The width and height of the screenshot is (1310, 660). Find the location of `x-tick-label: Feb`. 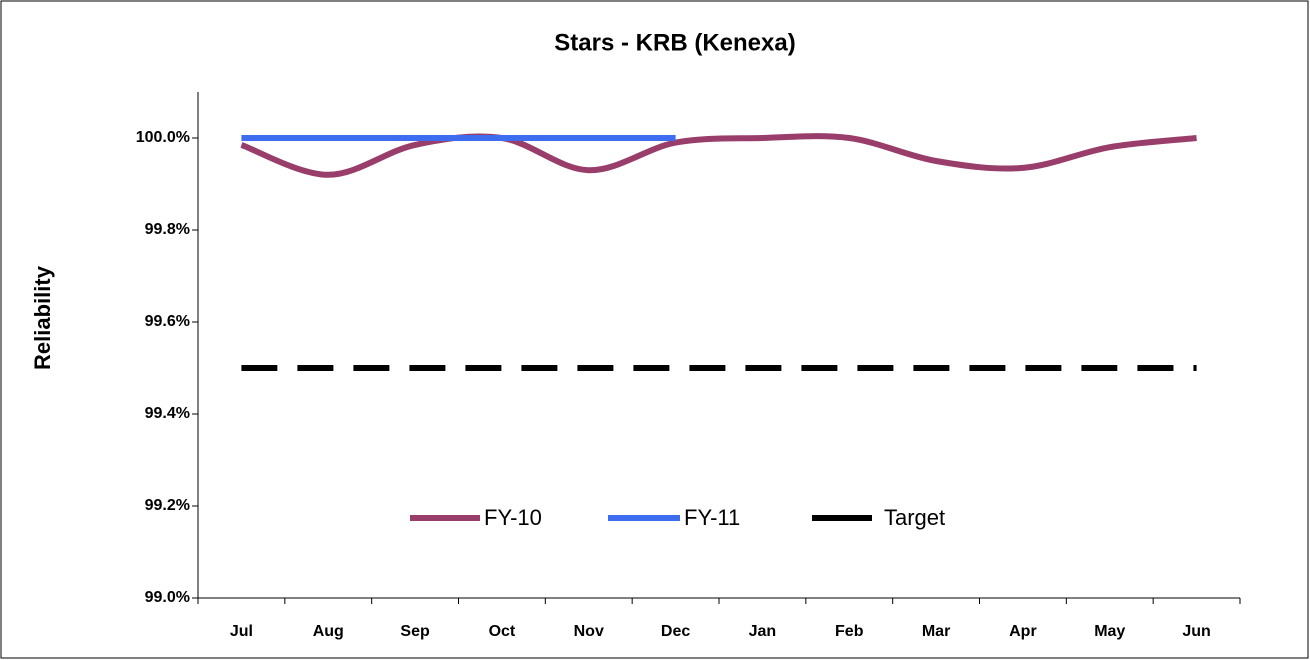

x-tick-label: Feb is located at coordinates (849, 631).